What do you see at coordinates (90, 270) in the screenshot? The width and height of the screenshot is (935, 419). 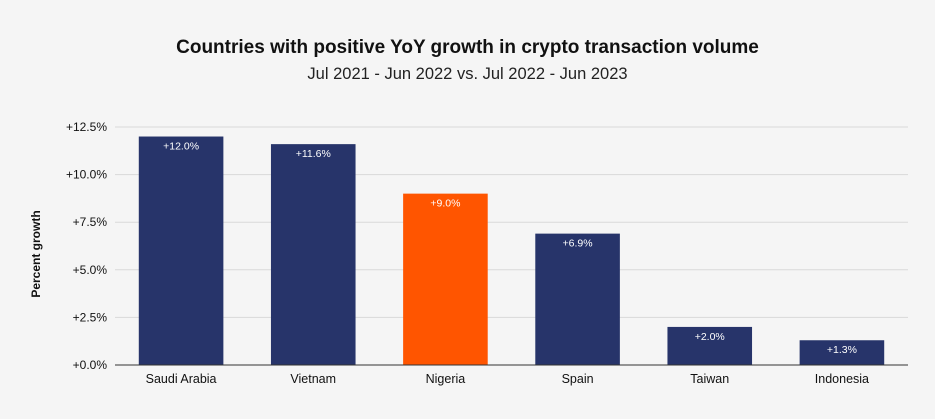 I see `y-tick-label: +5.0%` at bounding box center [90, 270].